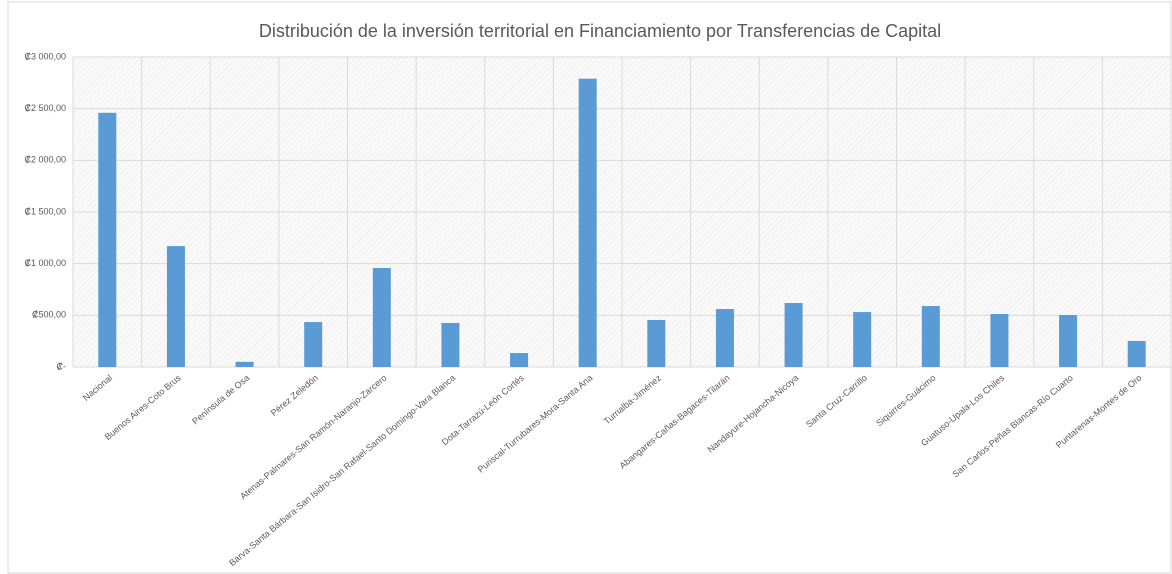 The width and height of the screenshot is (1172, 574). What do you see at coordinates (675, 422) in the screenshot?
I see `x-tick-label: Abangares-Cañas-Bagaces-Tilarán` at bounding box center [675, 422].